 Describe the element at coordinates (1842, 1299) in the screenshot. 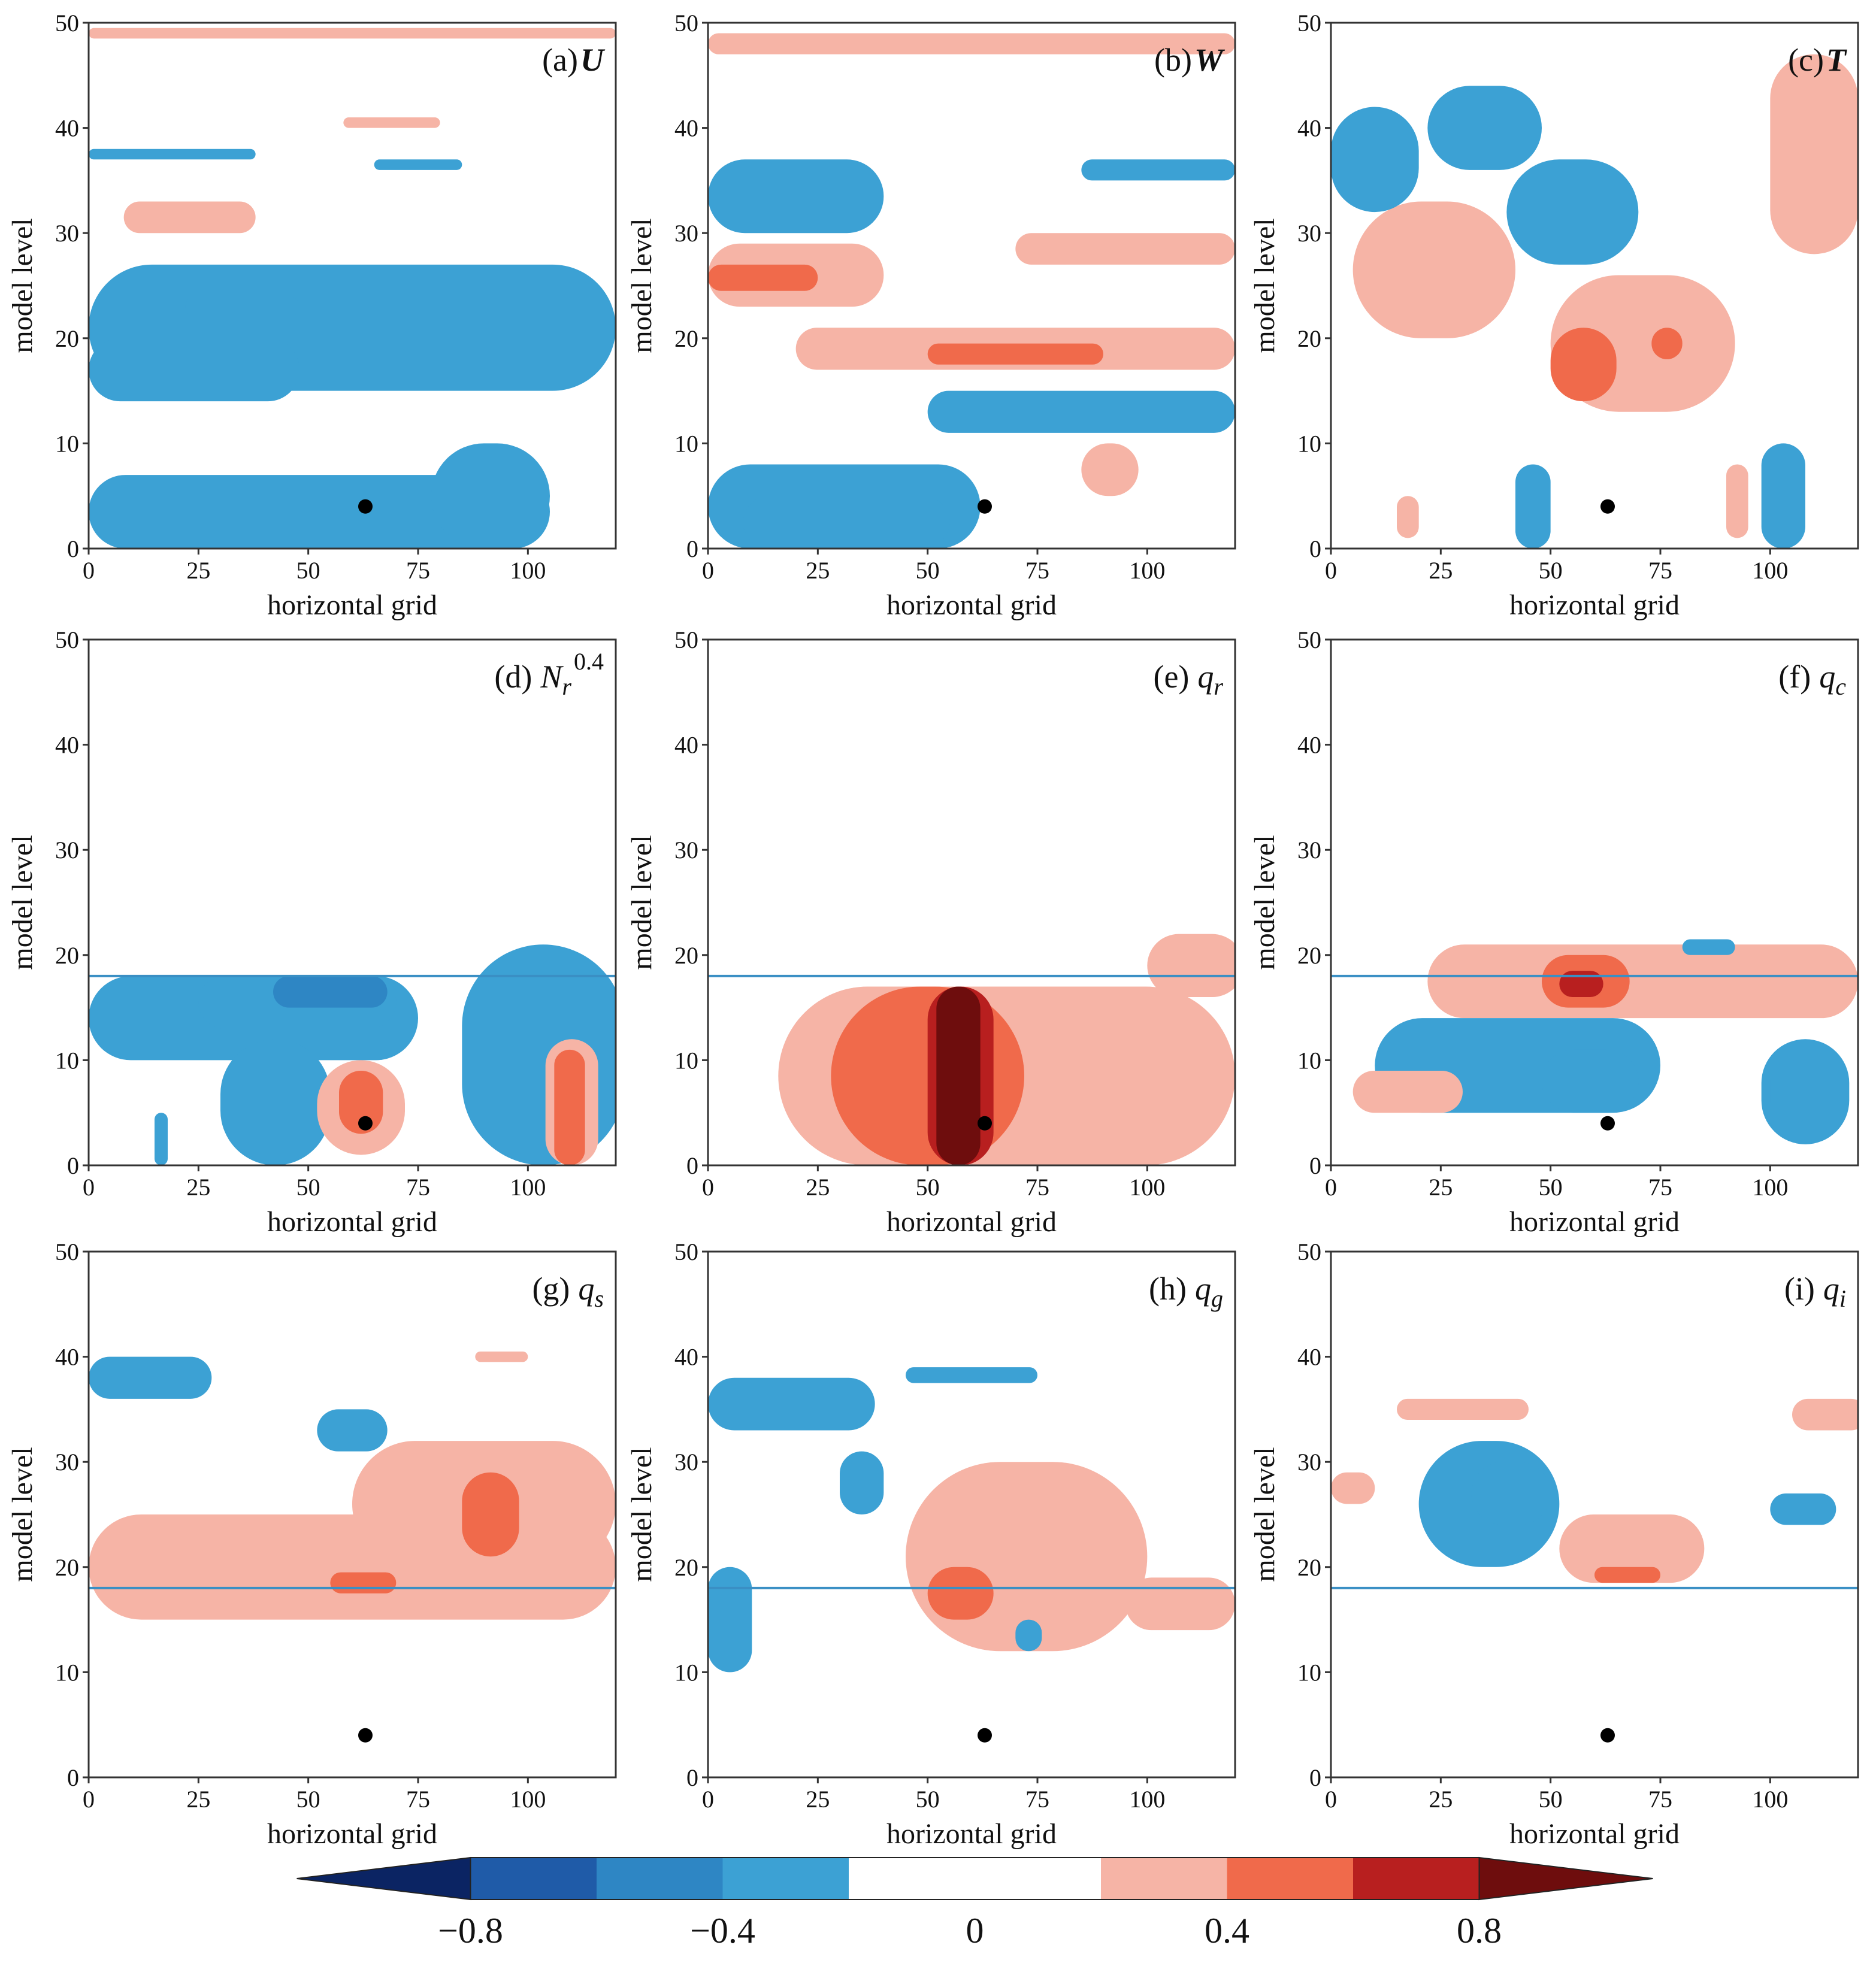

I see `panel-subscript: i` at that location.